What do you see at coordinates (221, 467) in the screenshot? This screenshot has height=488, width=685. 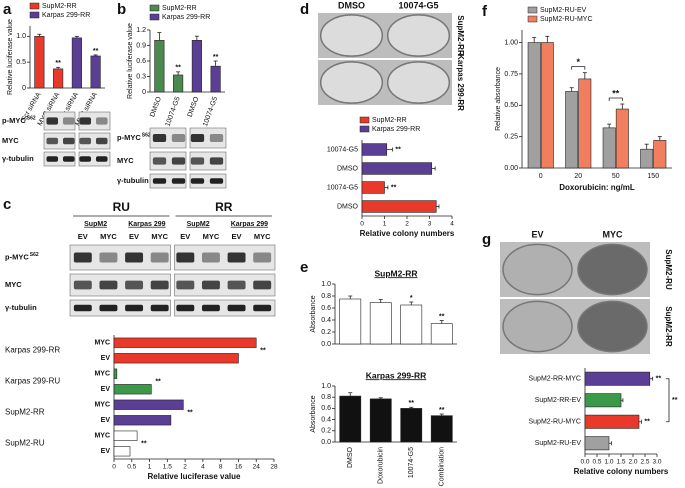 I see `x-tick-label: 8` at bounding box center [221, 467].